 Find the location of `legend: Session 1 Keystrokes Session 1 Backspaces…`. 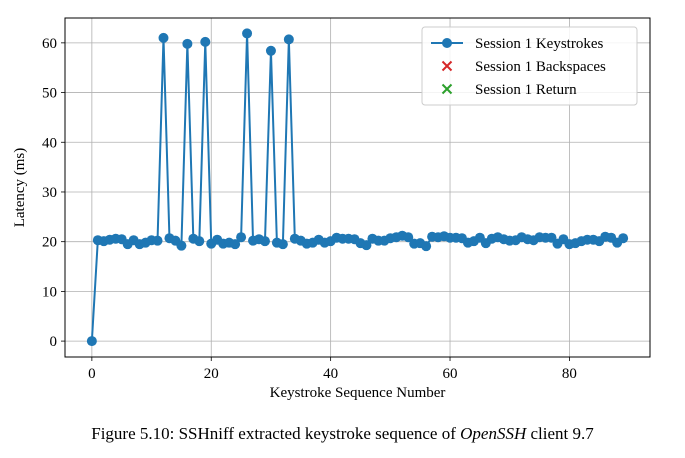

legend: Session 1 Keystrokes Session 1 Backspaces… is located at coordinates (529, 66).